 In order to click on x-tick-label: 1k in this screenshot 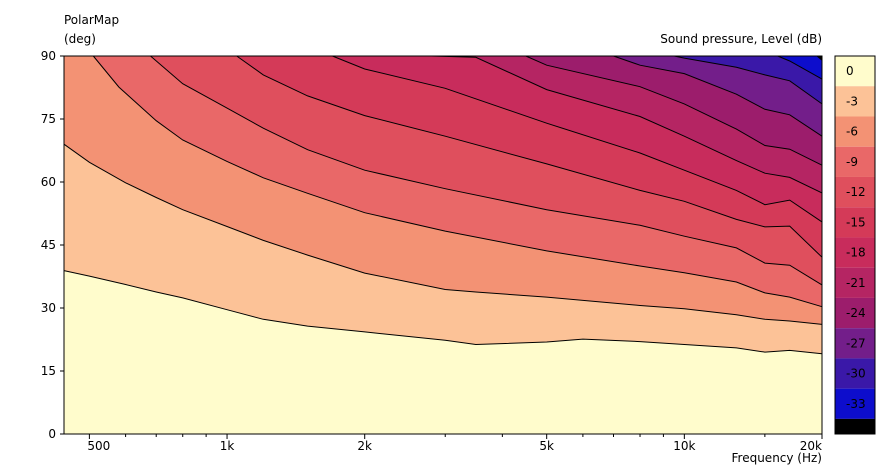, I will do `click(227, 446)`.